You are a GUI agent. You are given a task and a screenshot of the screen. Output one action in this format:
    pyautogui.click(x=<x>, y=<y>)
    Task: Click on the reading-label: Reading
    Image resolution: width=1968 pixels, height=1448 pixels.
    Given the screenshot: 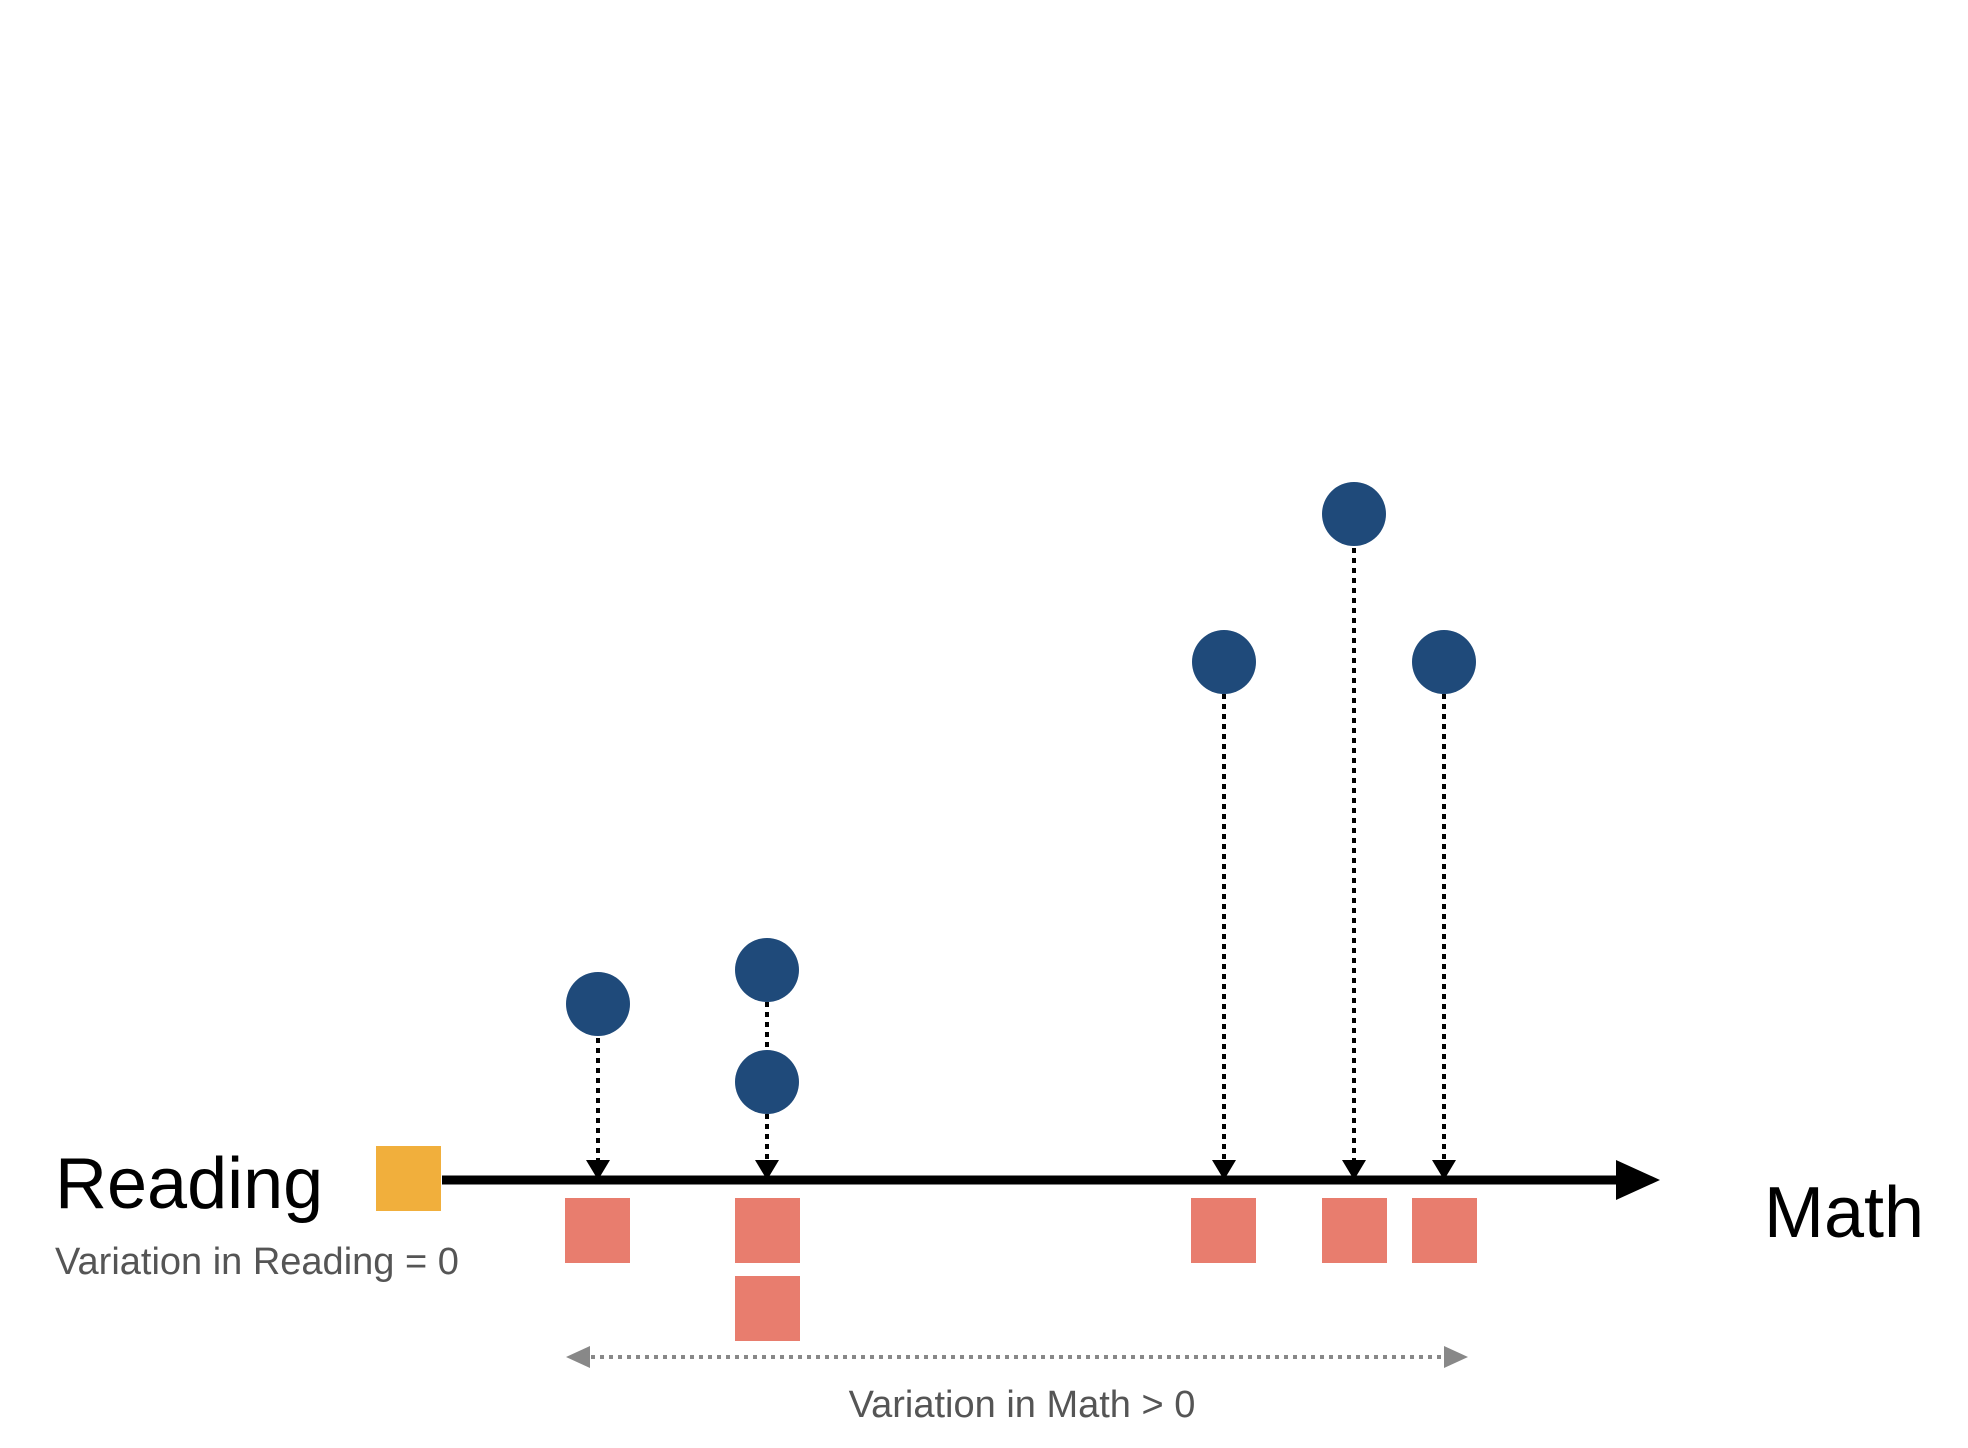 What is the action you would take?
    pyautogui.click(x=189, y=1184)
    